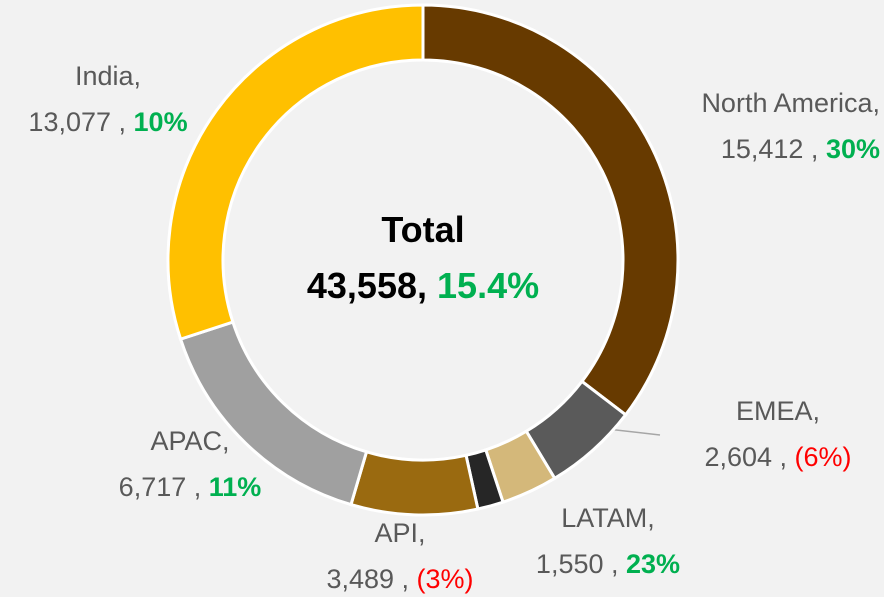 The height and width of the screenshot is (597, 884). What do you see at coordinates (823, 457) in the screenshot?
I see `segment-growth: (6%)` at bounding box center [823, 457].